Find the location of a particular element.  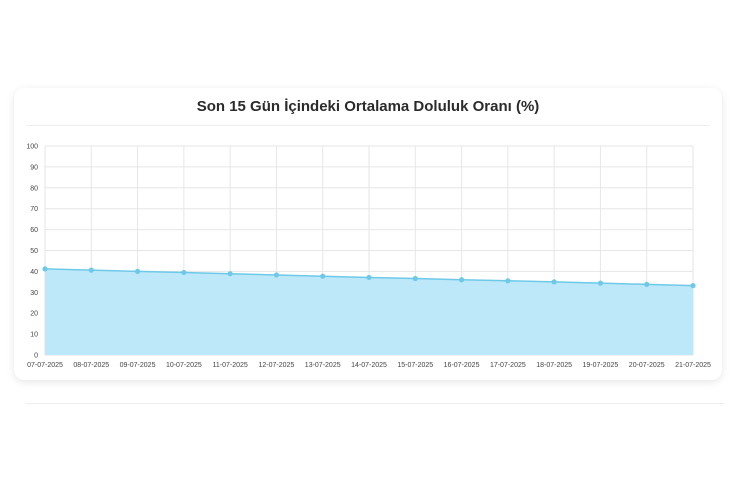

x-tick-label: 16-07-2025 is located at coordinates (462, 365).